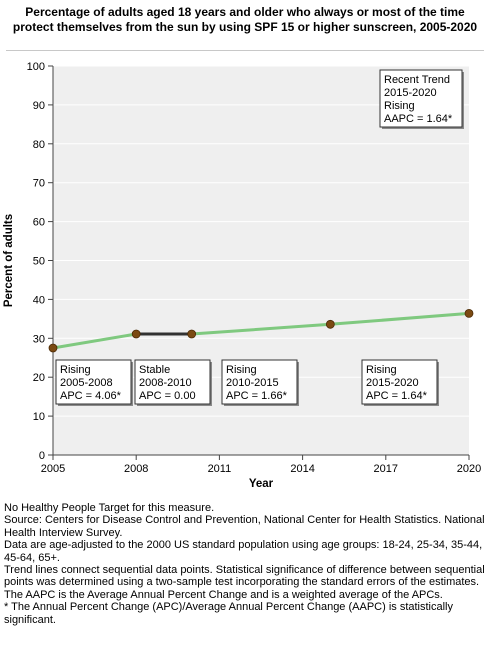 The height and width of the screenshot is (646, 491). Describe the element at coordinates (397, 396) in the screenshot. I see `trend-box-4-line-3: APC = 1.64*` at that location.